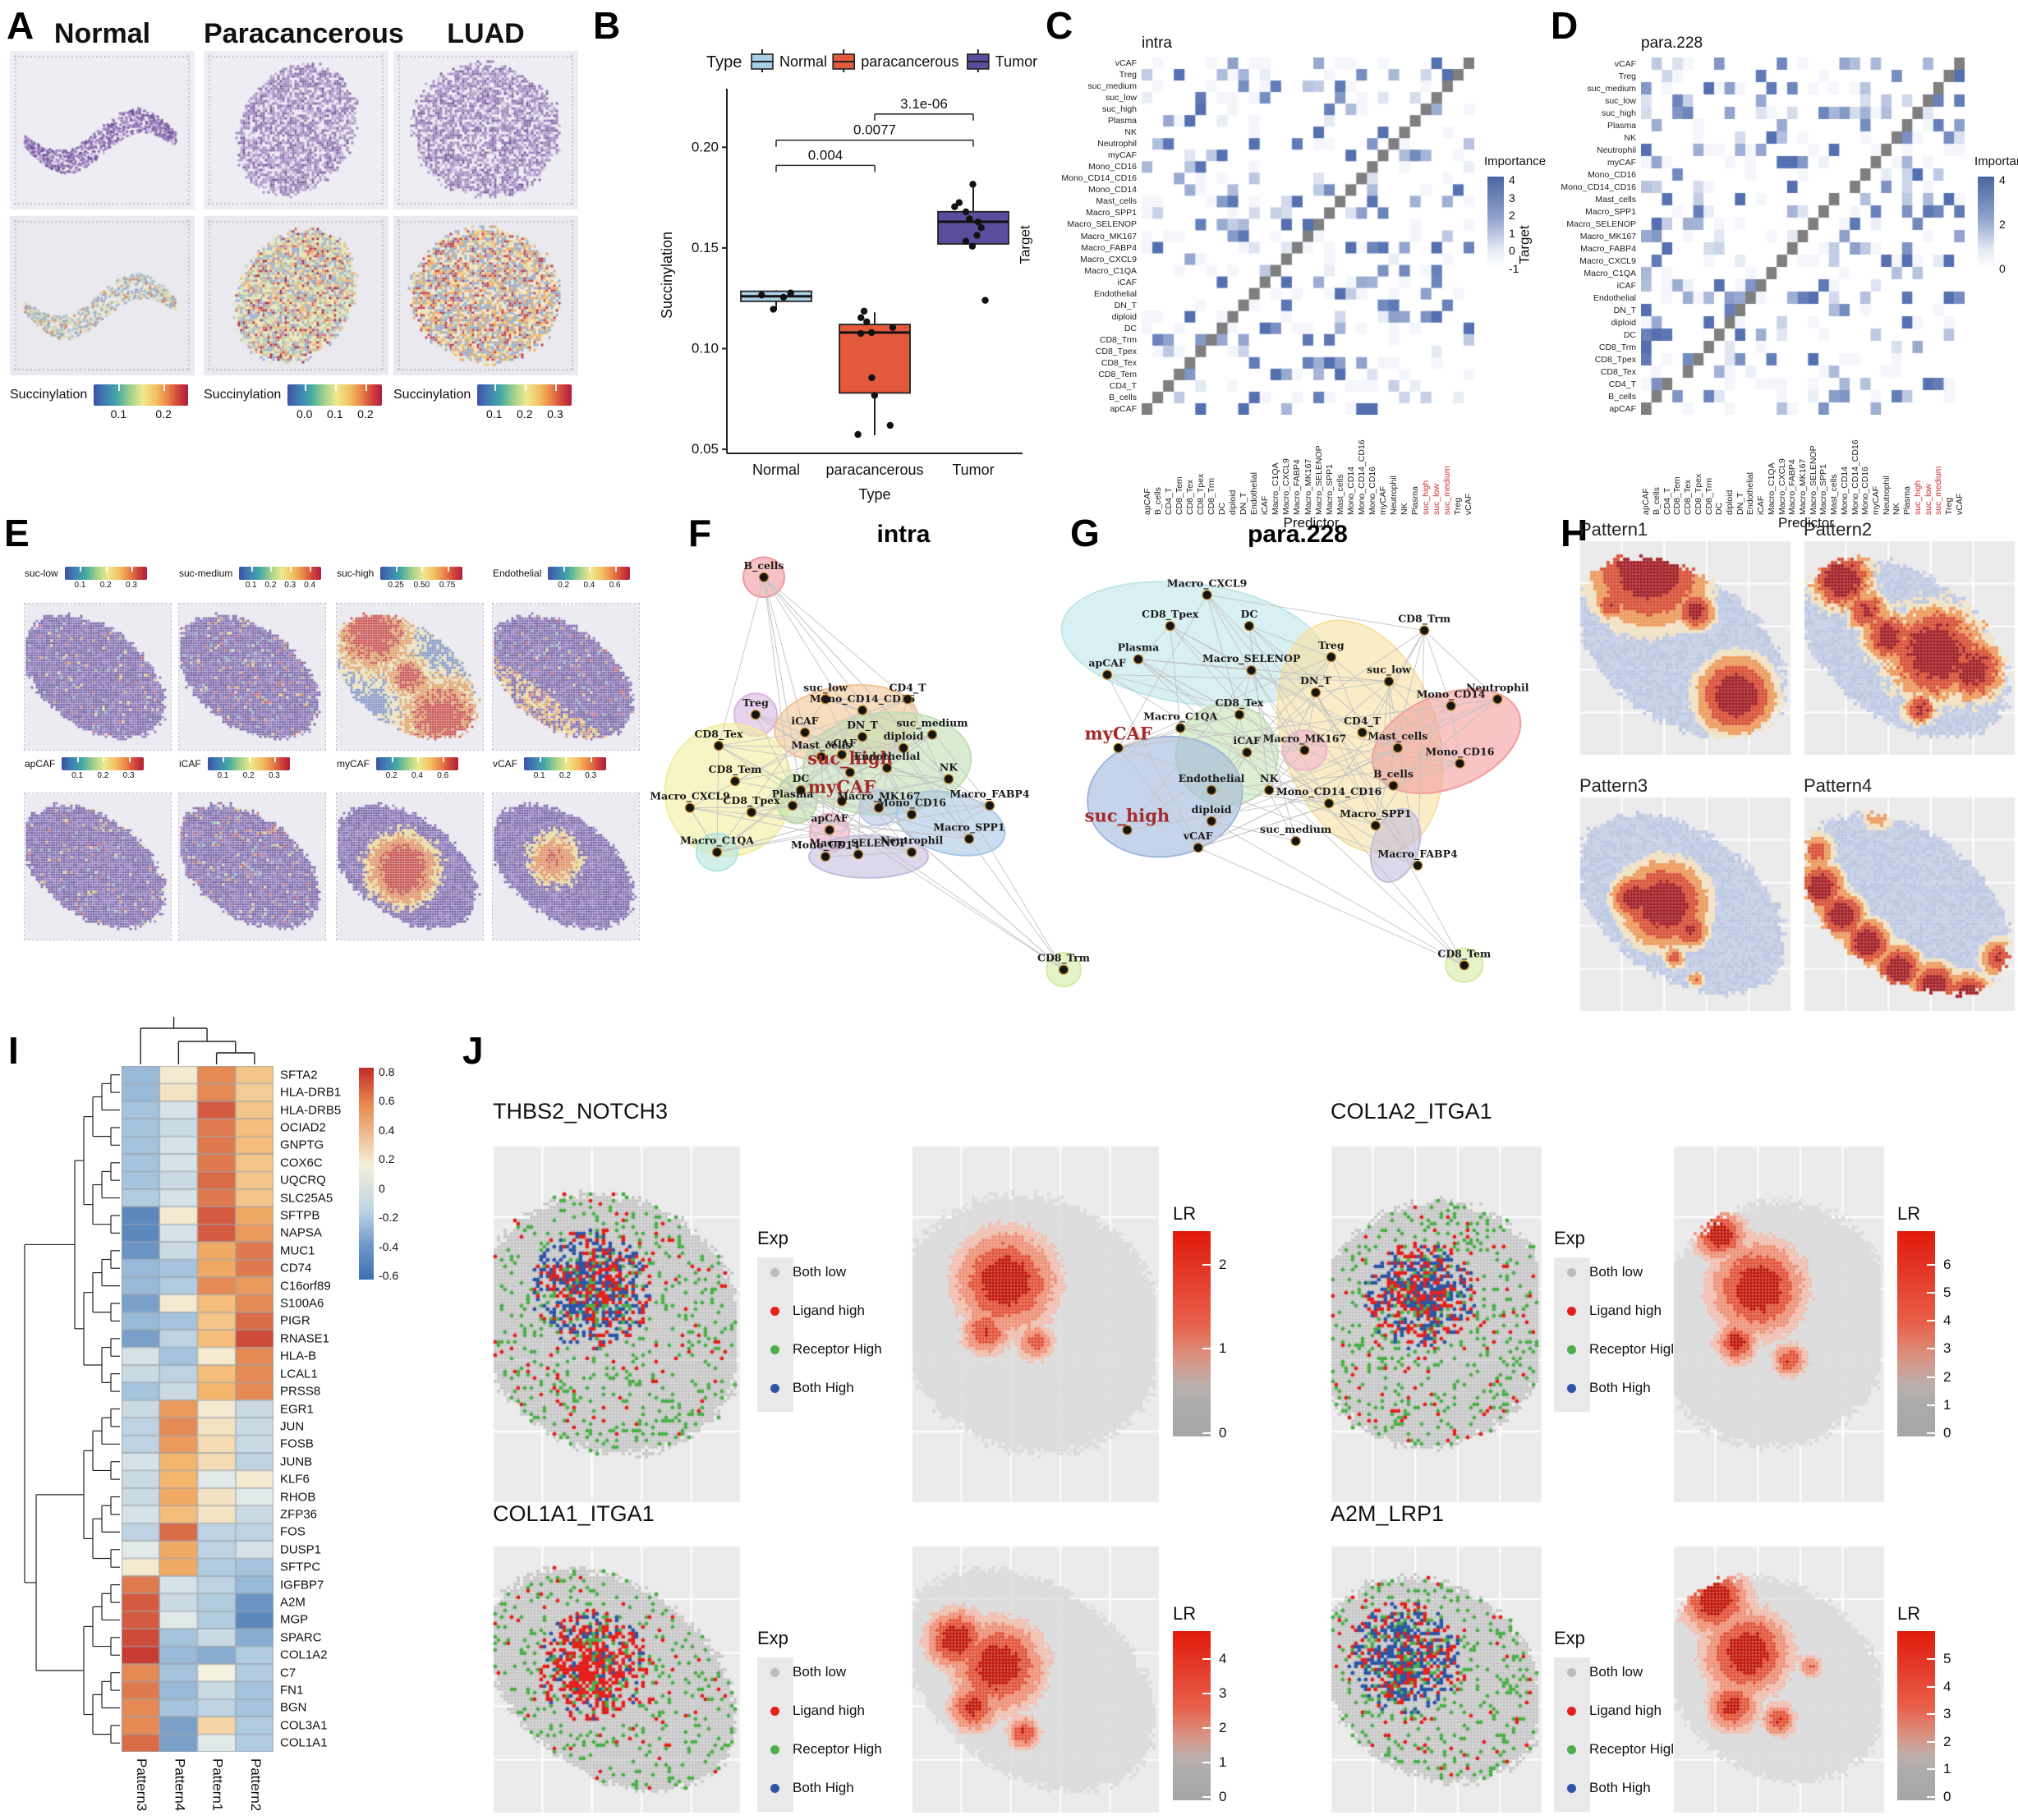  Describe the element at coordinates (566, 677) in the screenshot. I see `e-map-Endothelial` at that location.